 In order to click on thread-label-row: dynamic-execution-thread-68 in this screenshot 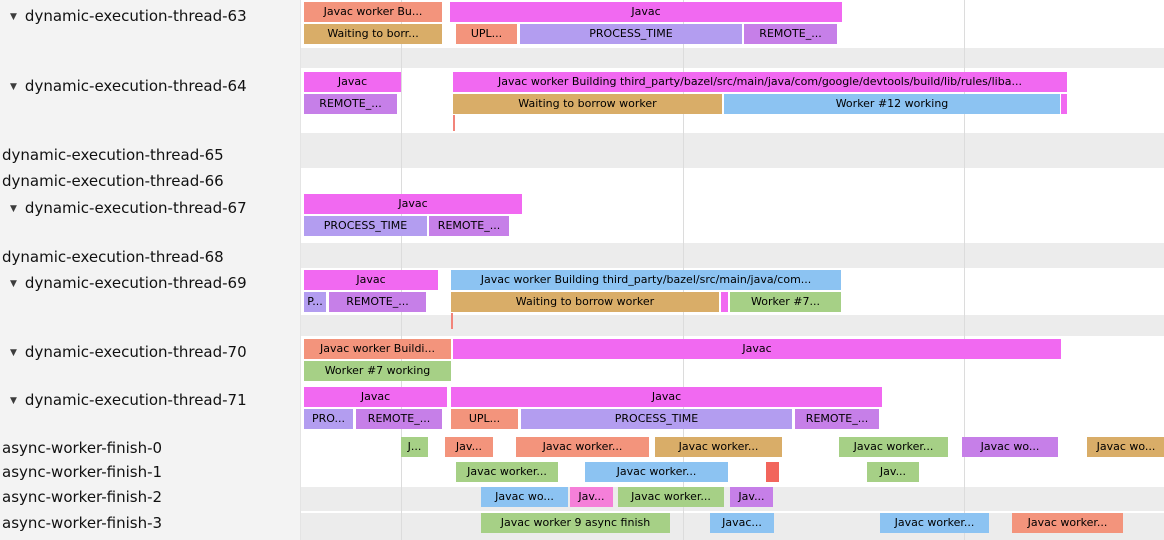, I will do `click(150, 257)`.